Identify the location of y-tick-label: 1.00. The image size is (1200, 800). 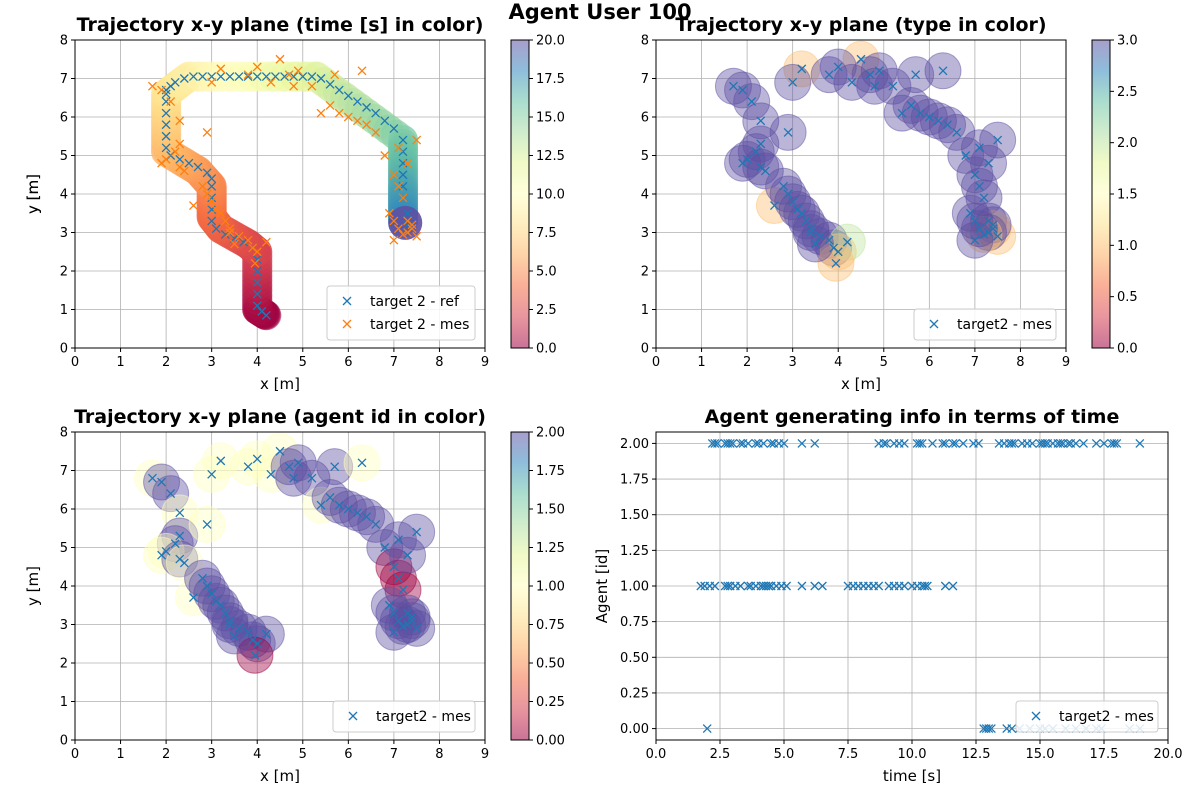
(634, 587).